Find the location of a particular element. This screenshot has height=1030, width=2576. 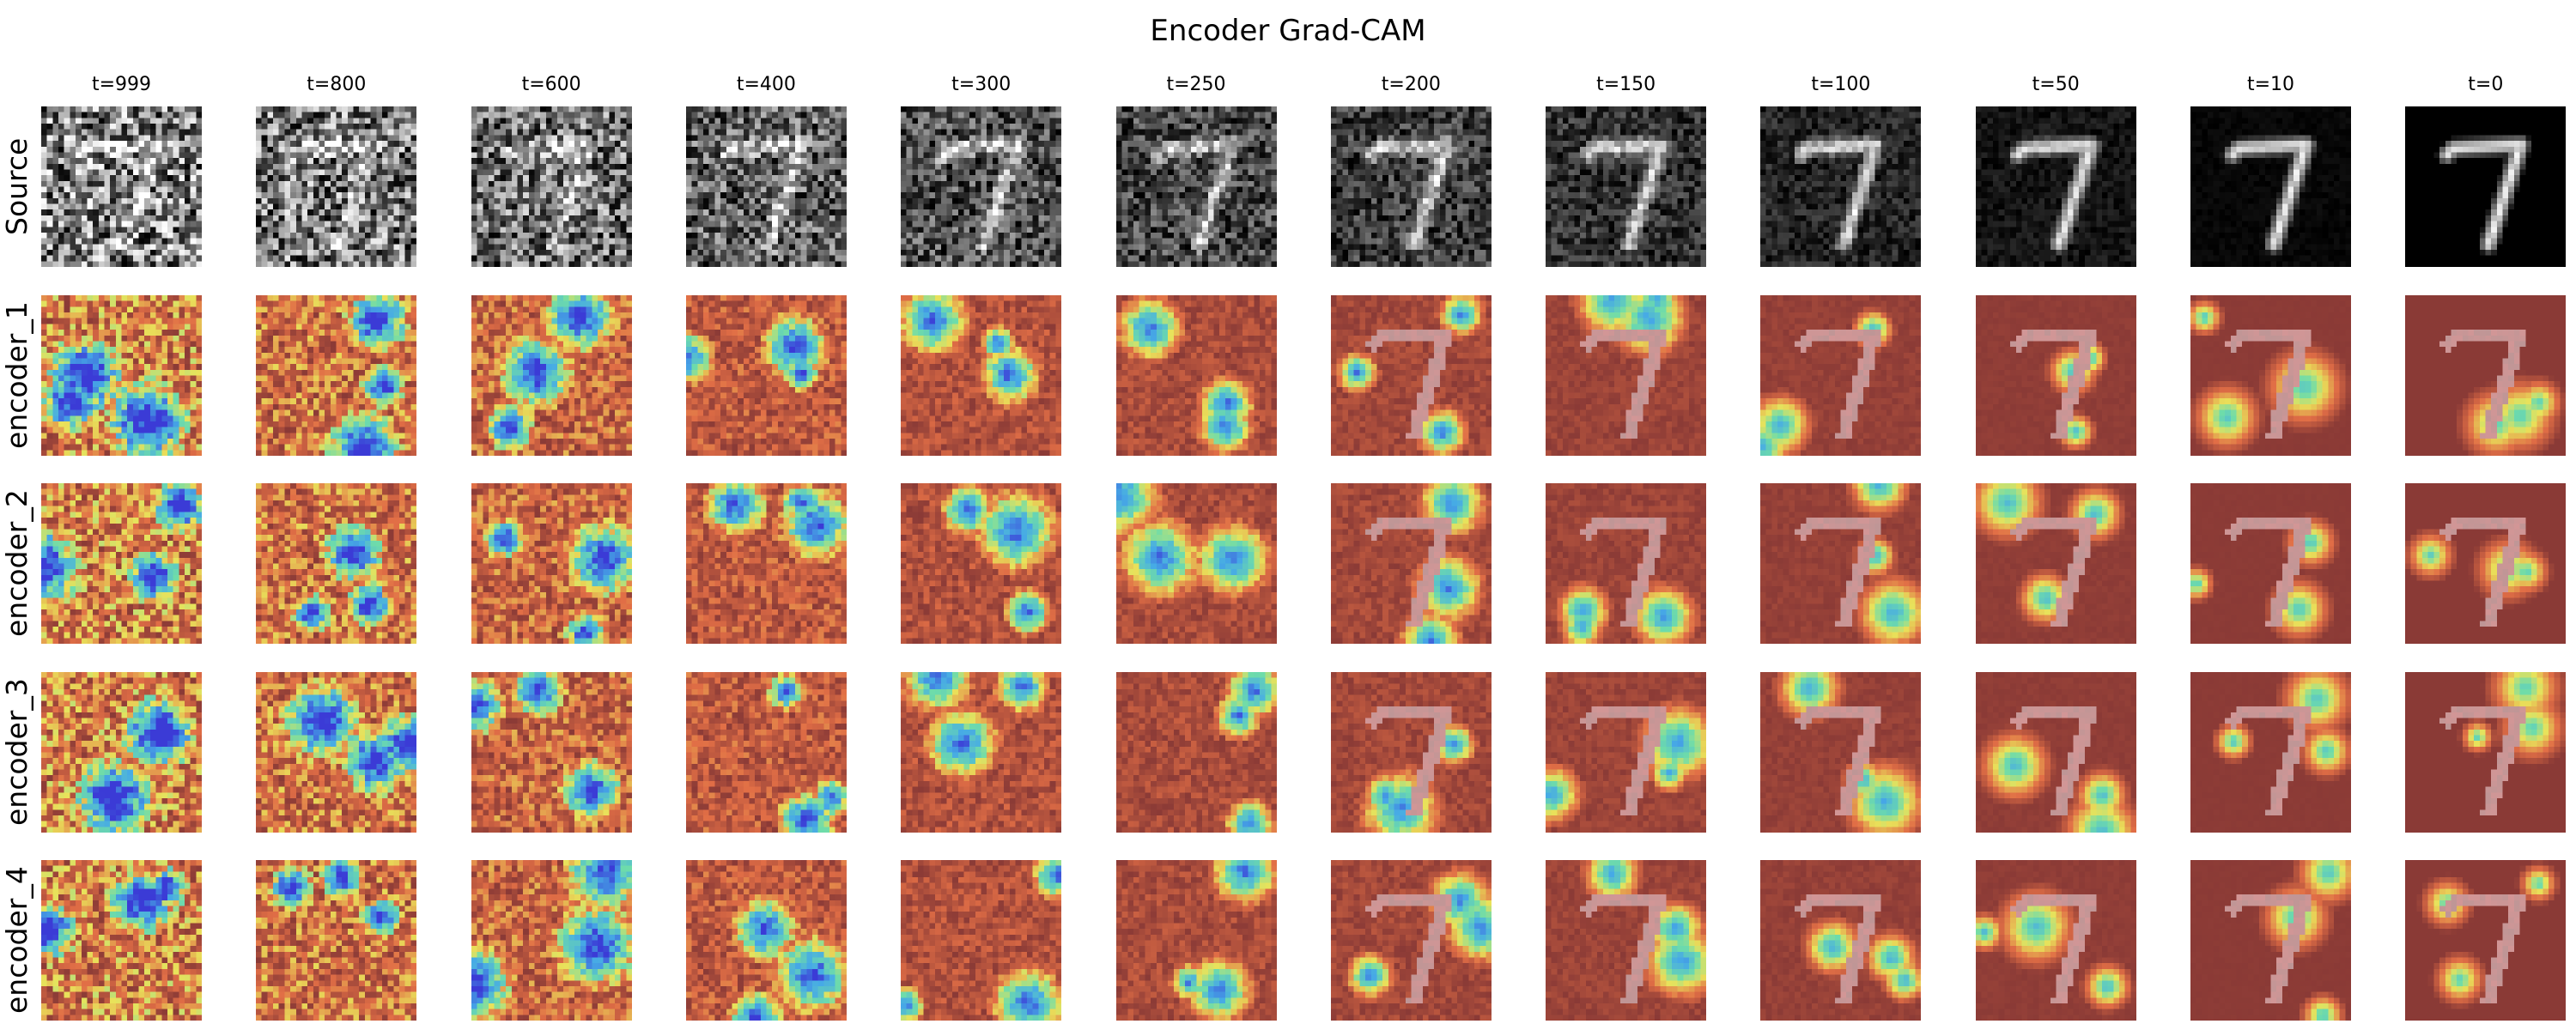

figure-title: Encoder Grad-CAM is located at coordinates (1288, 31).